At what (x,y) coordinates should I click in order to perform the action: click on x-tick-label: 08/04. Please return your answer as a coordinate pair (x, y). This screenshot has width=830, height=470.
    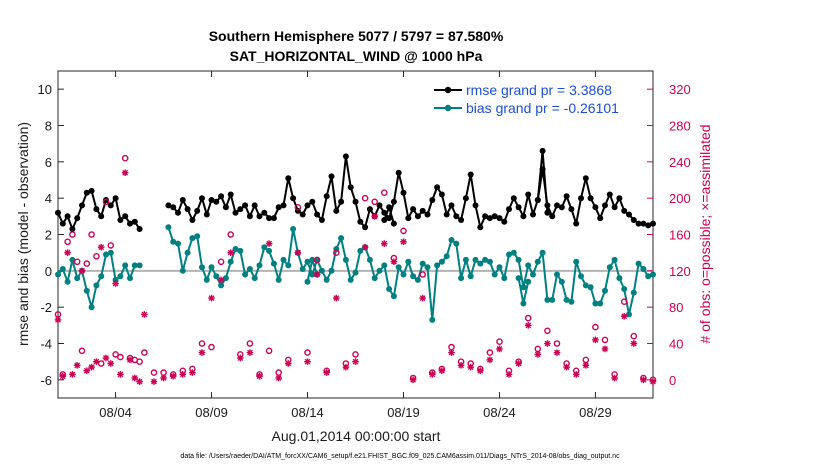
    Looking at the image, I should click on (115, 412).